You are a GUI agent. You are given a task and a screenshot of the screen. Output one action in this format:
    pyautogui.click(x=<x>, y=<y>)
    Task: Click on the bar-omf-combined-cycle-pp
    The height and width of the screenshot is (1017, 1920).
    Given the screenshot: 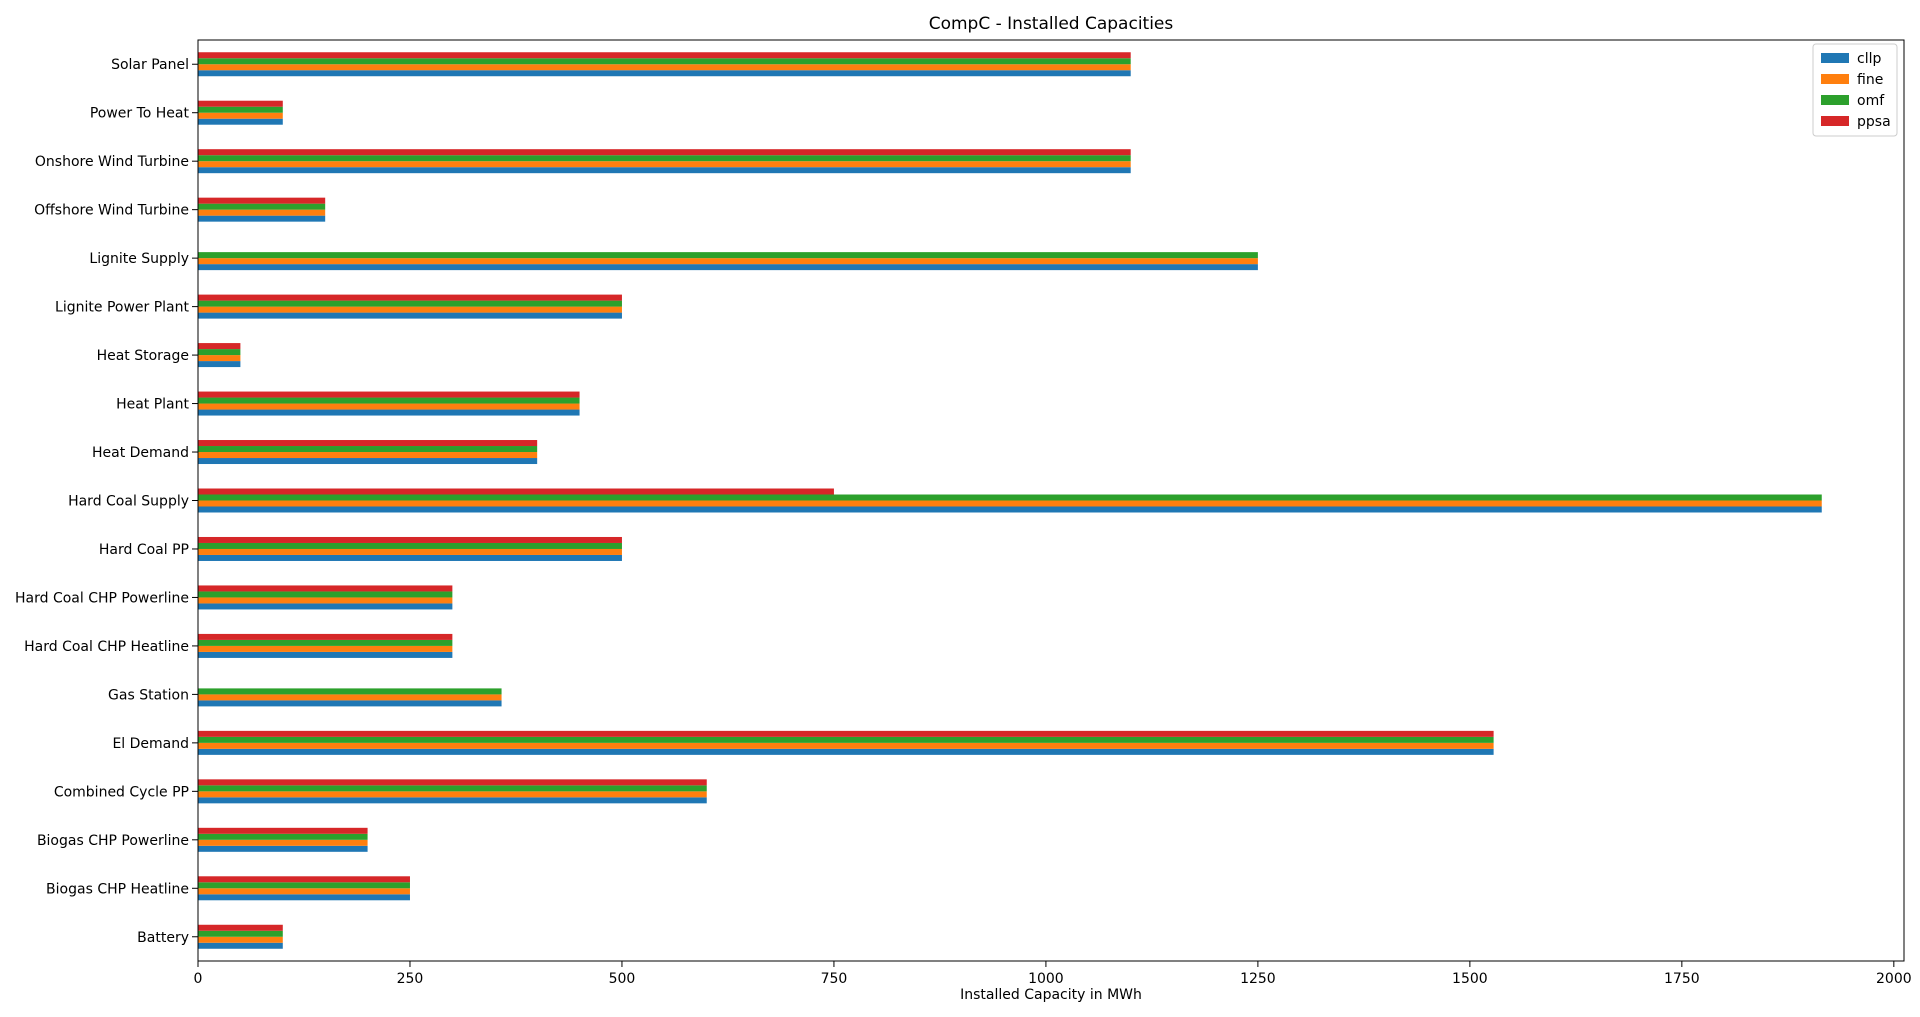 What is the action you would take?
    pyautogui.click(x=452, y=788)
    